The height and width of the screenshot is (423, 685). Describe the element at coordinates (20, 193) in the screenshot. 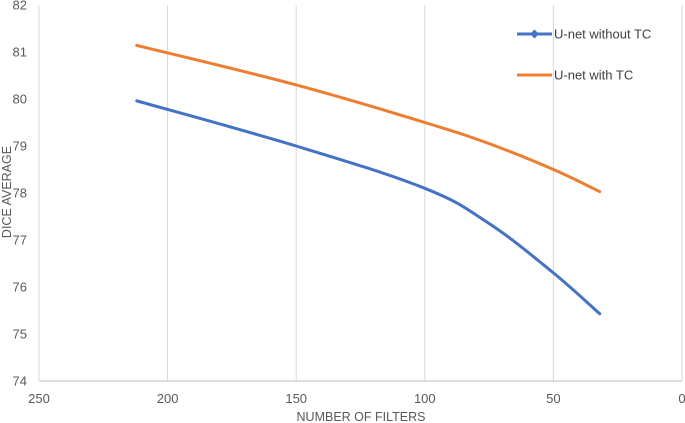

I see `y-tick-label: 78` at that location.